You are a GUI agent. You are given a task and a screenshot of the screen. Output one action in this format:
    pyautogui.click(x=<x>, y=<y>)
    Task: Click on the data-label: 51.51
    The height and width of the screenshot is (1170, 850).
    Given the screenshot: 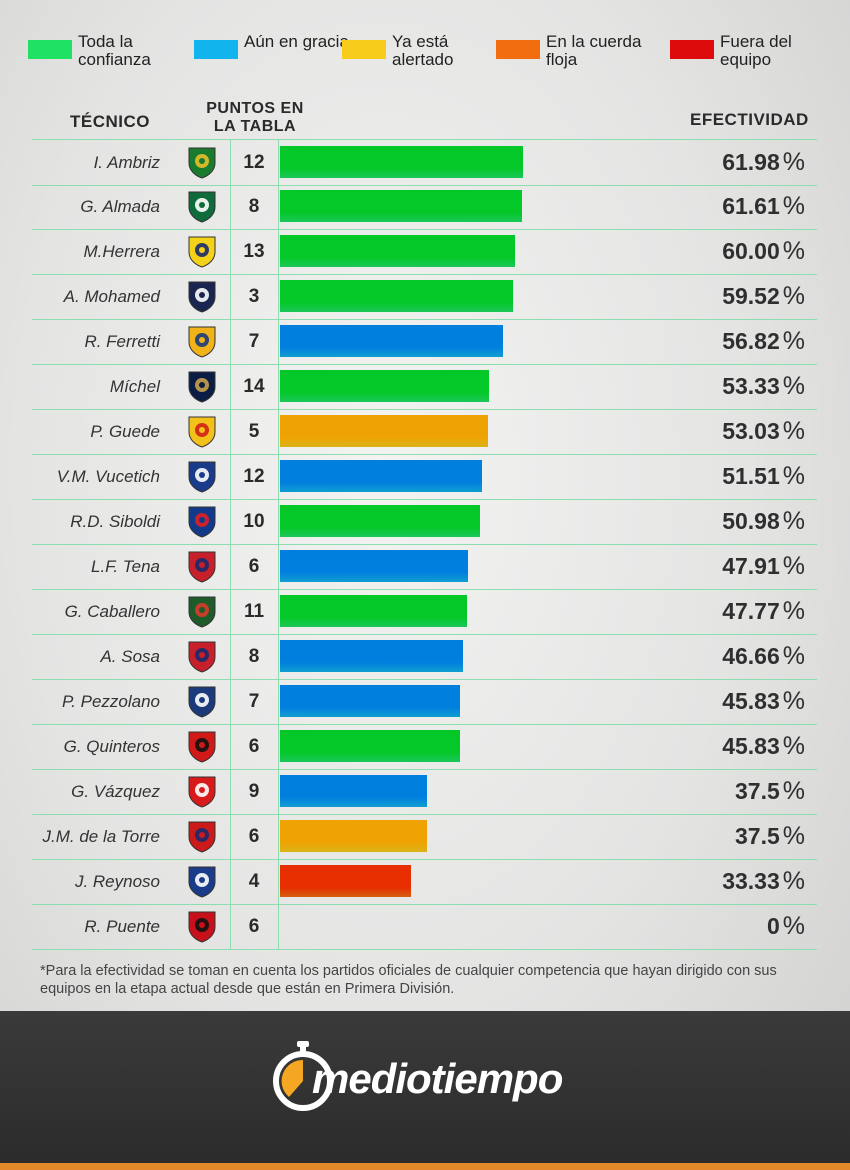 What is the action you would take?
    pyautogui.click(x=751, y=476)
    